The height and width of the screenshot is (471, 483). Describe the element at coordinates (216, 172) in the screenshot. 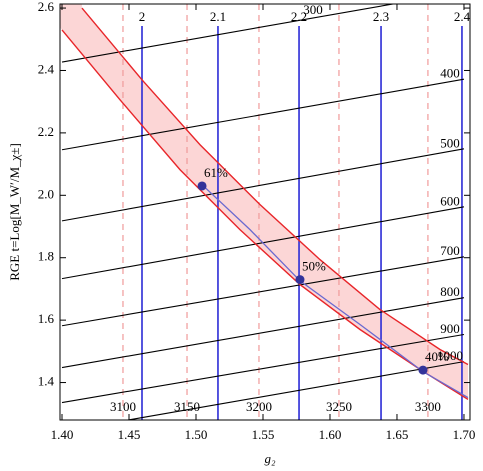

I see `point-label: 61%` at that location.